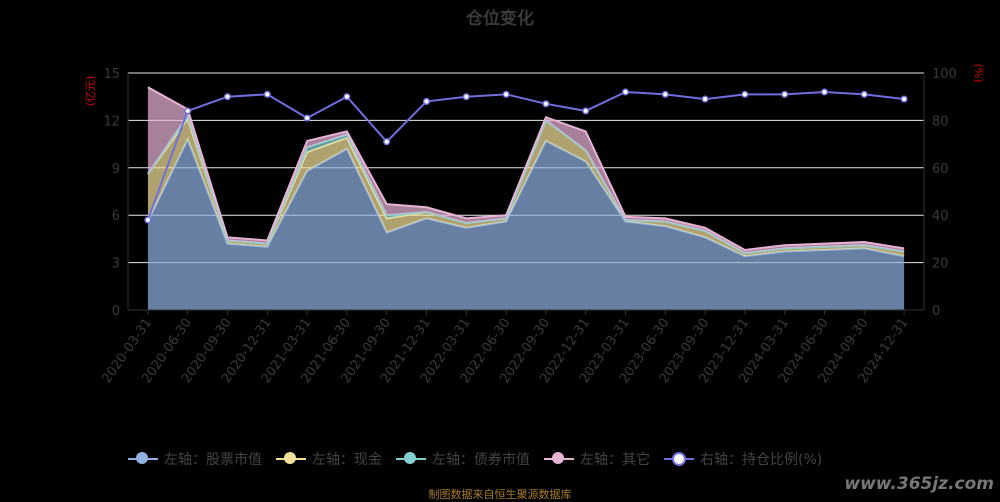 The image size is (1000, 502). Describe the element at coordinates (90, 91) in the screenshot. I see `left-axis-unit: (亿元)` at that location.